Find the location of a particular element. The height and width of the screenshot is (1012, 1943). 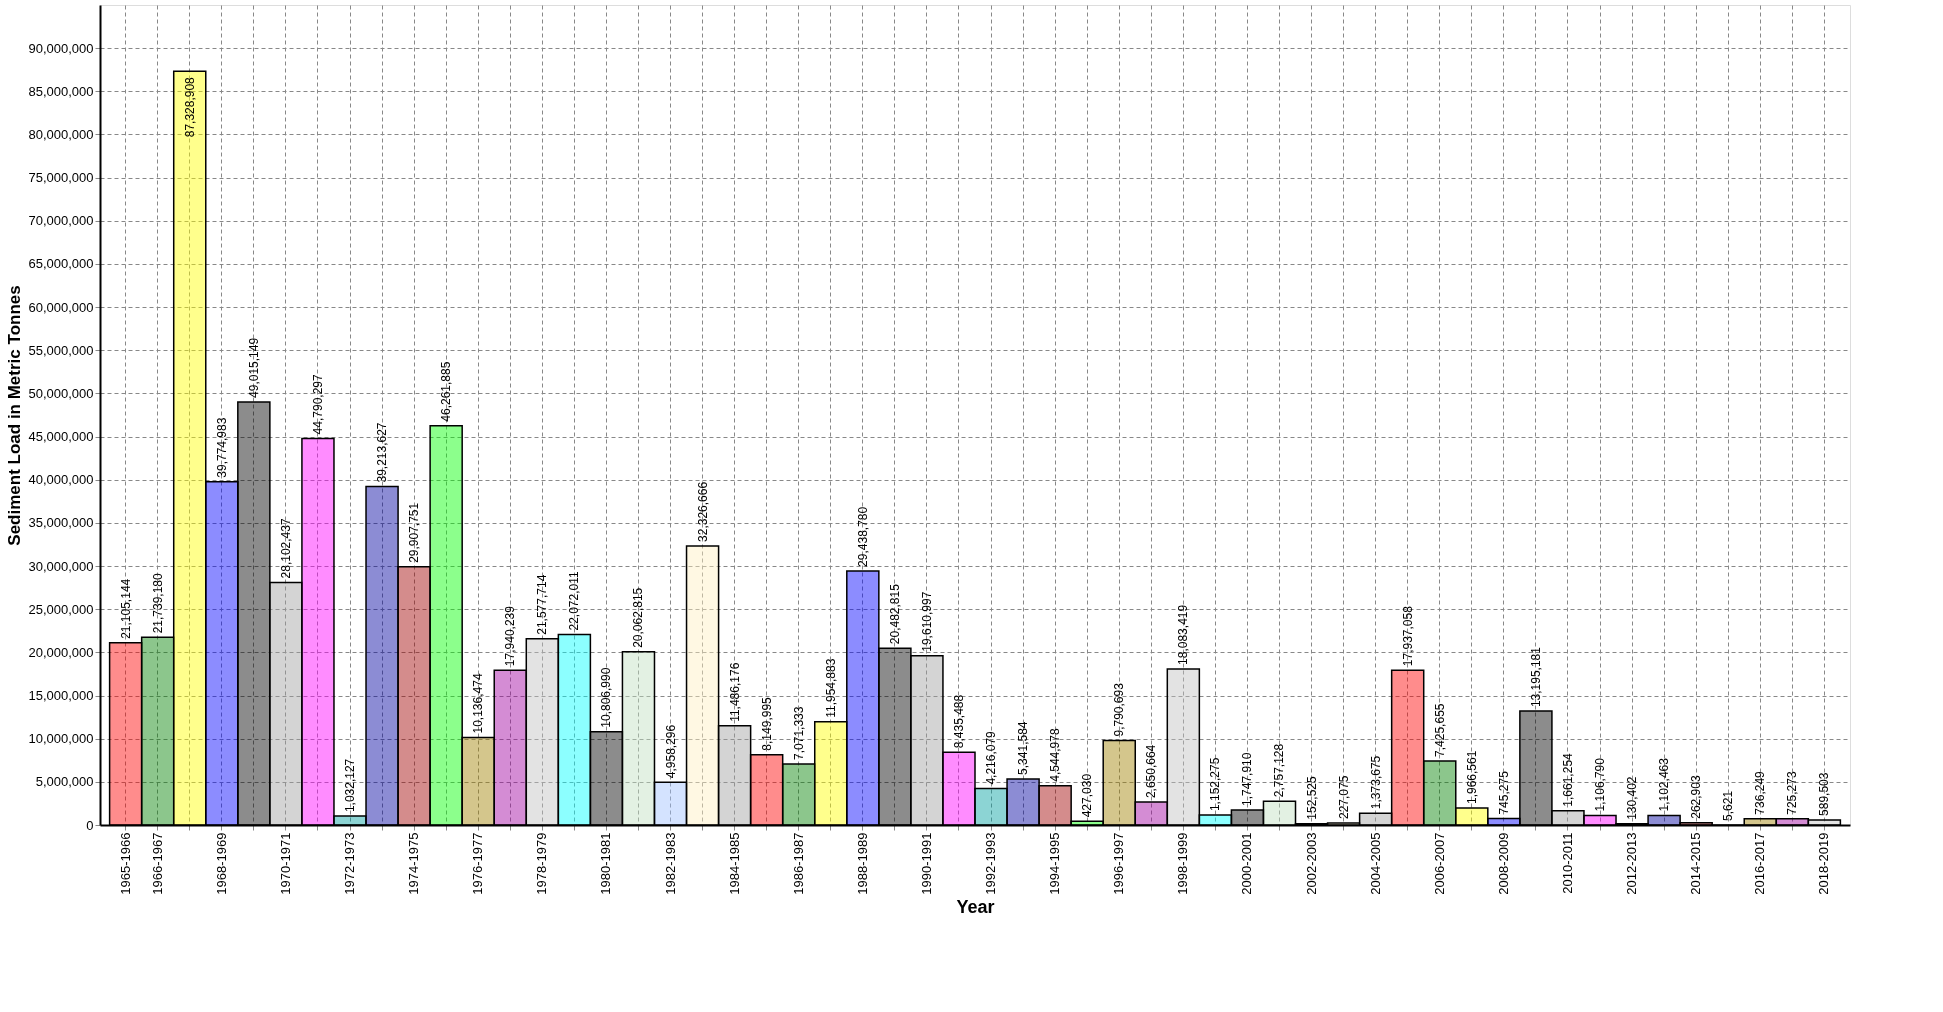

data-label: 29,438,780 is located at coordinates (862, 536).